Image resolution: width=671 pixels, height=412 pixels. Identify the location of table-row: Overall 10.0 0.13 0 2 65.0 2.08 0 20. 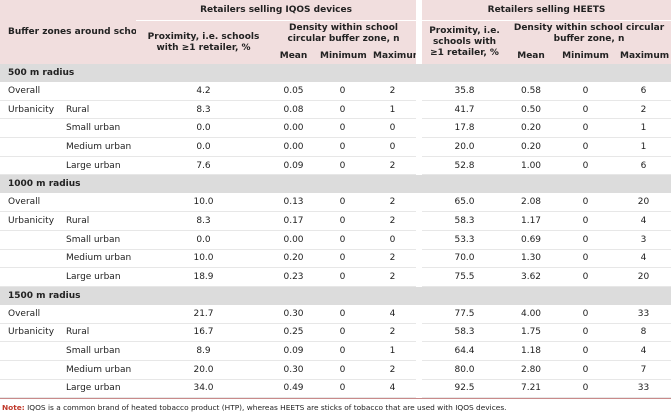
(335, 203).